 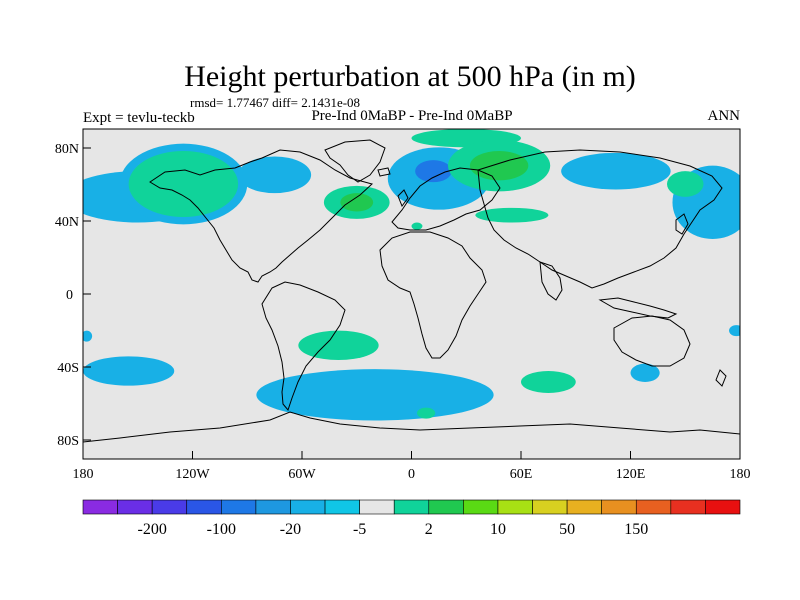 What do you see at coordinates (685, 184) in the screenshot?
I see `anomaly-kamchatka-green` at bounding box center [685, 184].